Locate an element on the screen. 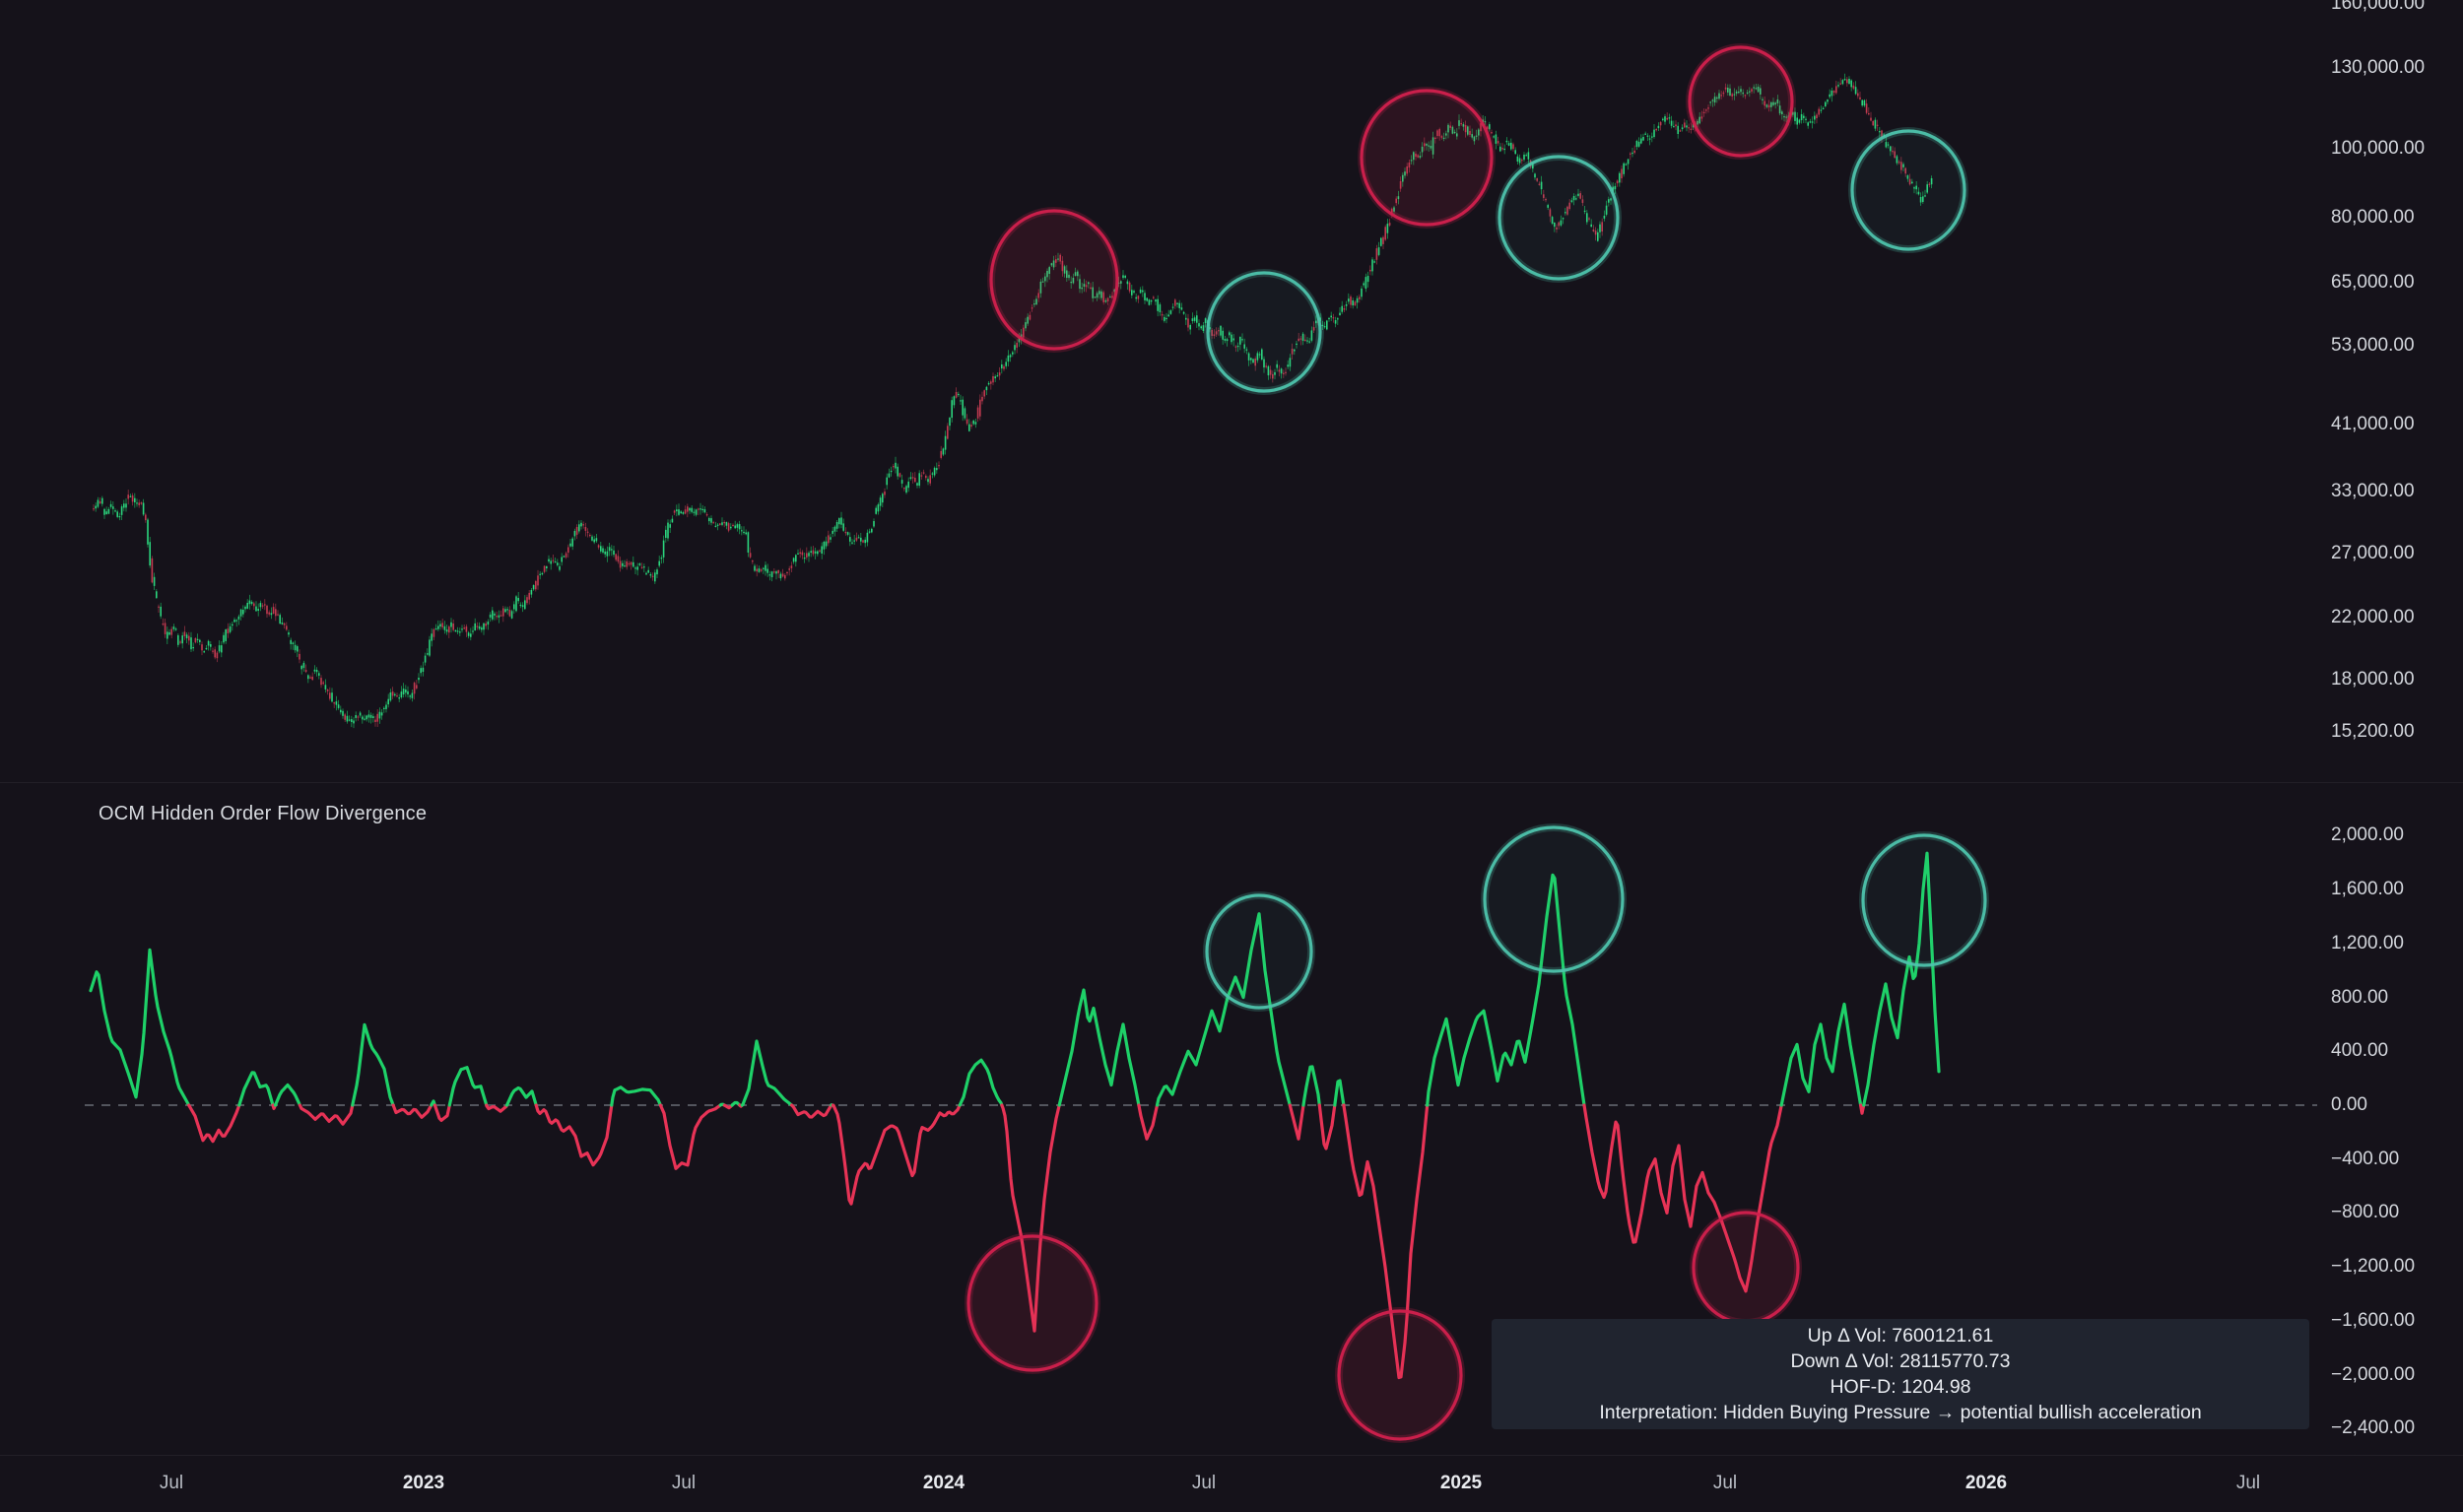  price-axis-label: 53,000.00 is located at coordinates (2373, 345).